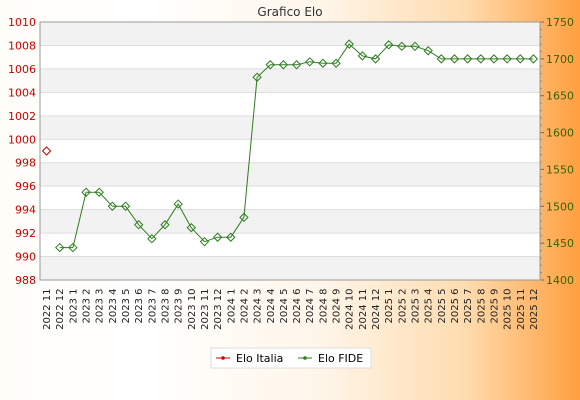 The width and height of the screenshot is (580, 400). What do you see at coordinates (113, 306) in the screenshot?
I see `x-tick-label: 2023 4` at bounding box center [113, 306].